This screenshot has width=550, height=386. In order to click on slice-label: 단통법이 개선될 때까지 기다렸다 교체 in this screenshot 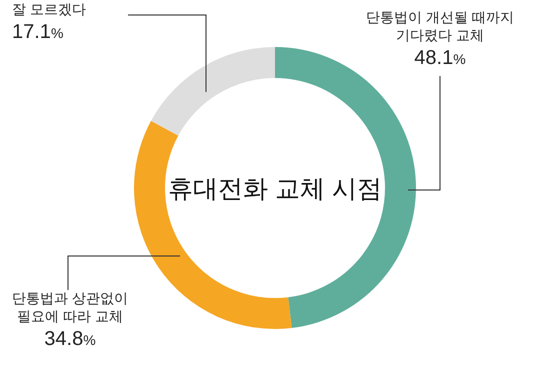, I will do `click(440, 26)`.